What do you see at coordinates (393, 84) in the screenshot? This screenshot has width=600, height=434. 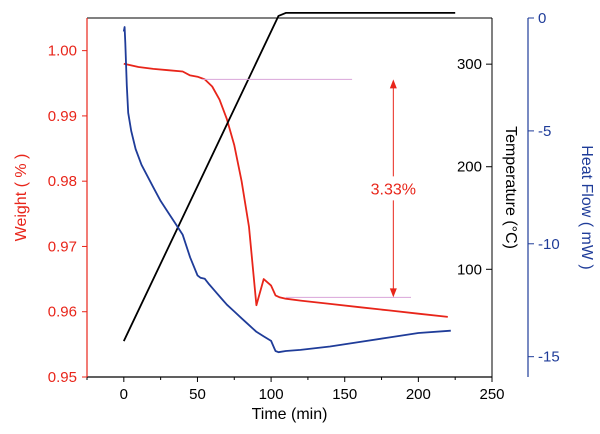 I see `annotation-arrow-up-head` at bounding box center [393, 84].